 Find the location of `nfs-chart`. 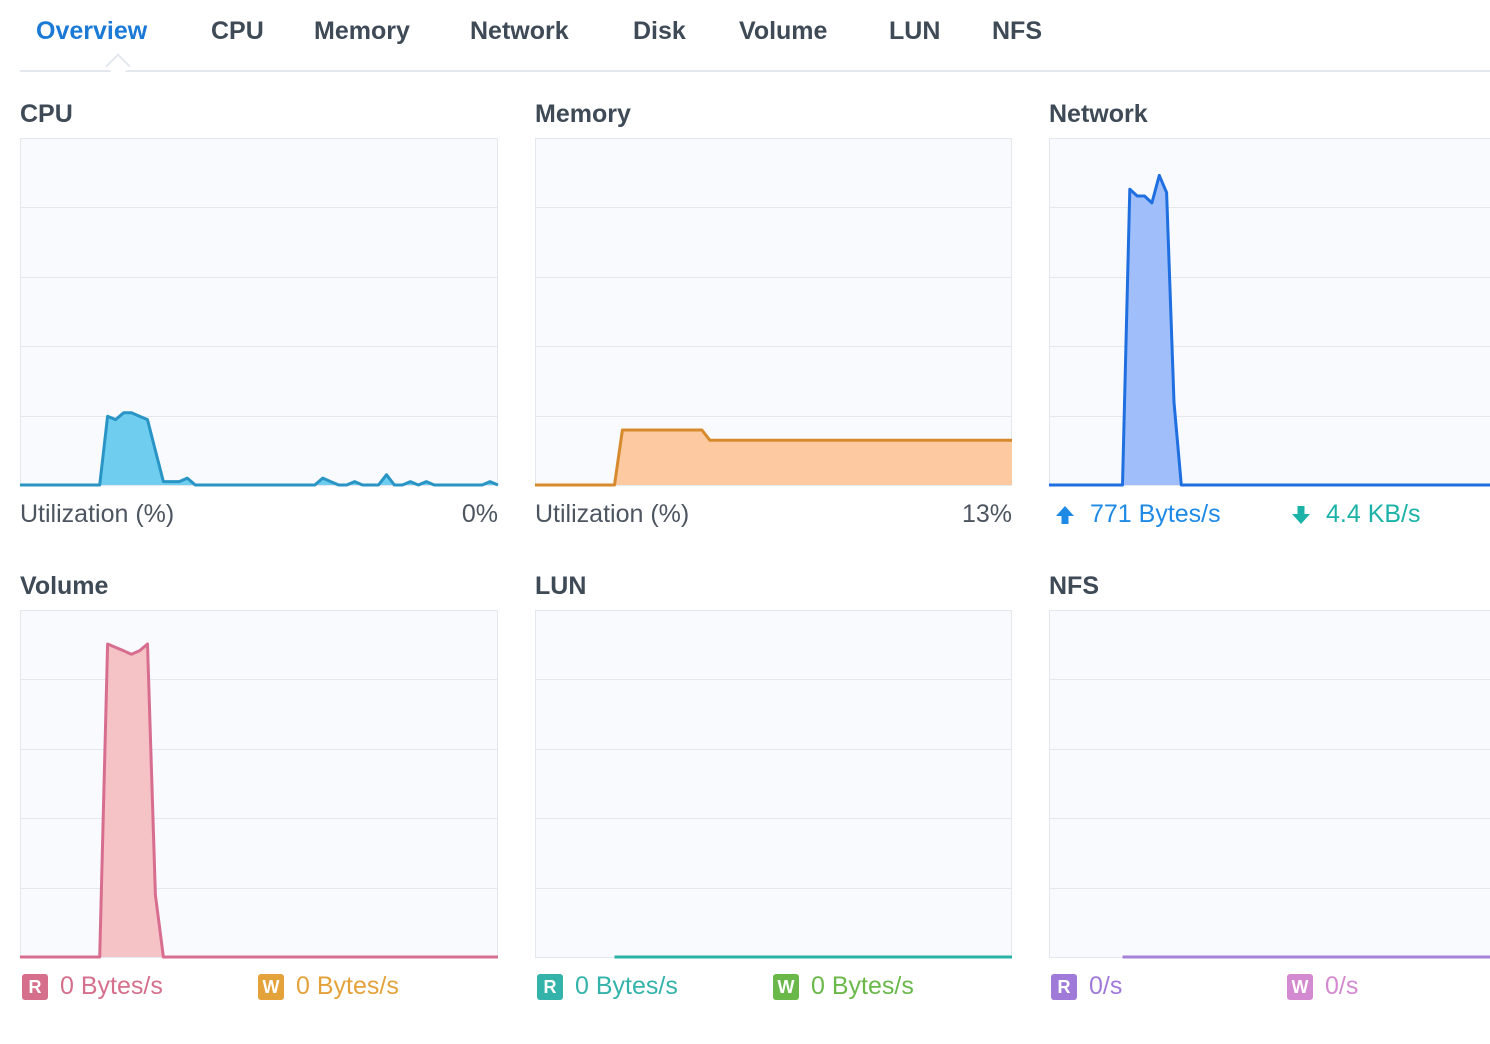

nfs-chart is located at coordinates (1269, 784).